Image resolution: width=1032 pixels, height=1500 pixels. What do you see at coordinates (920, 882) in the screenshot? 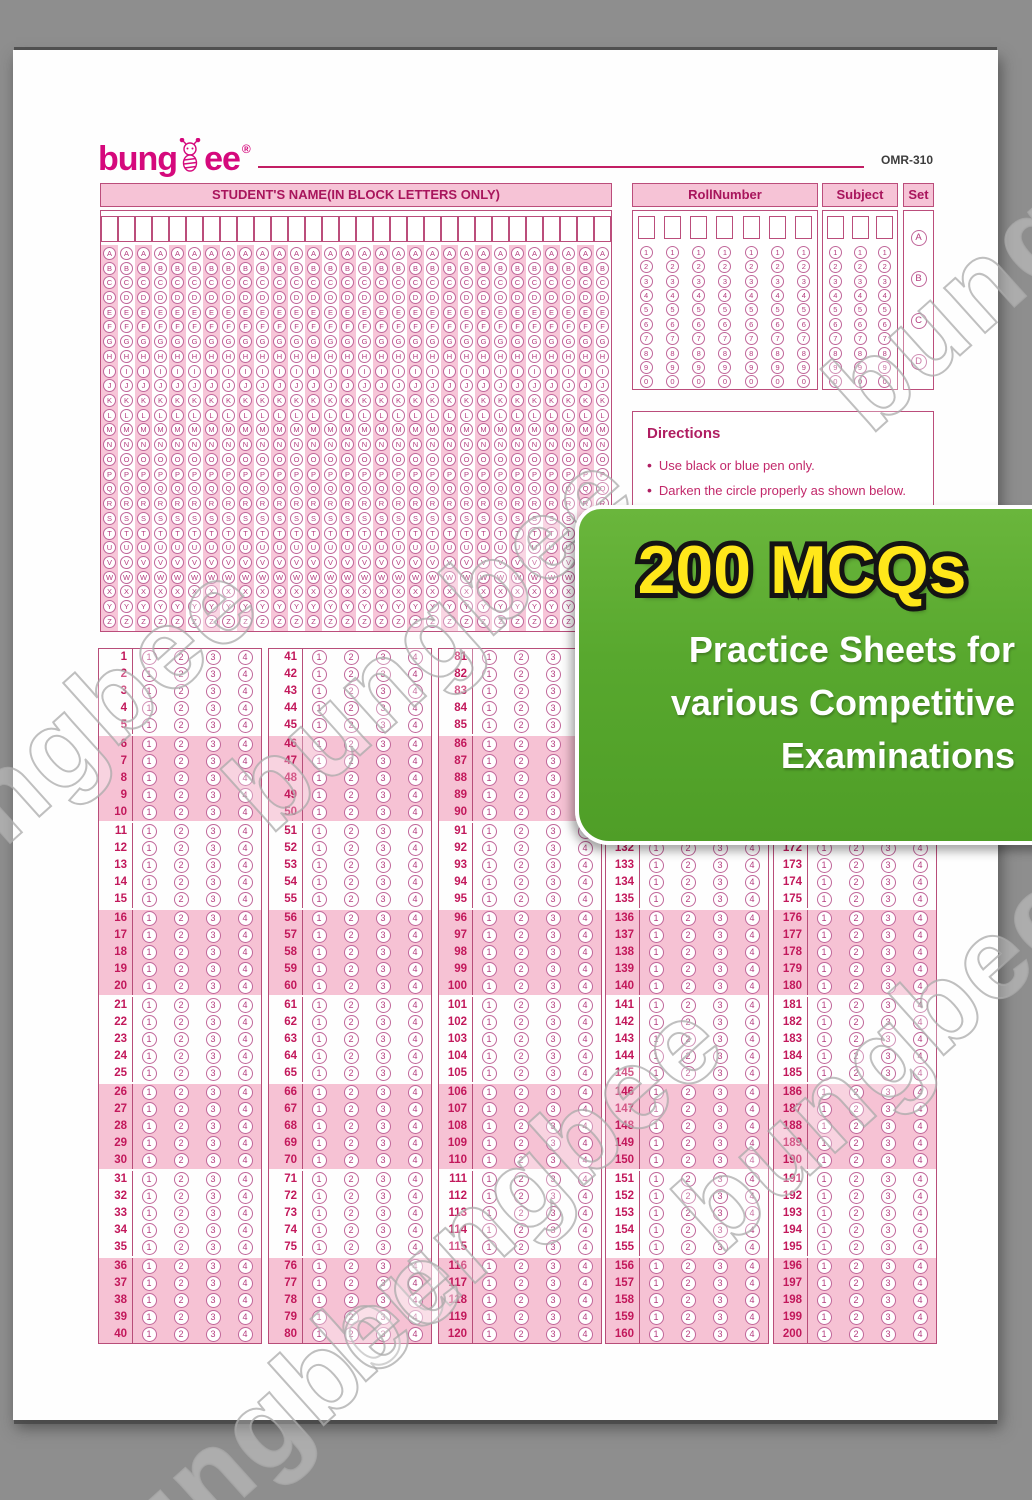
I see `q174-option-4: 4` at bounding box center [920, 882].